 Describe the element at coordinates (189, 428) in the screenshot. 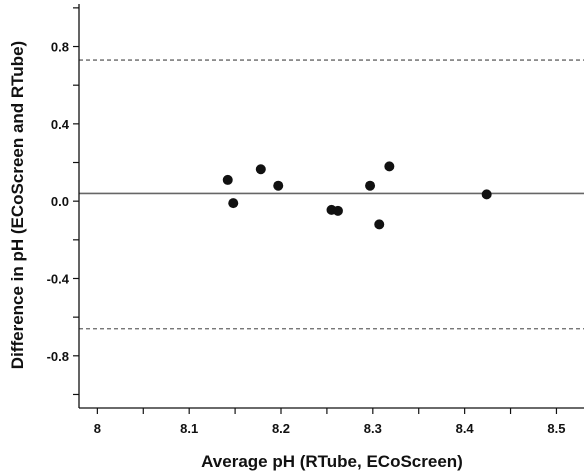

I see `x-tick-label: 8.1` at that location.